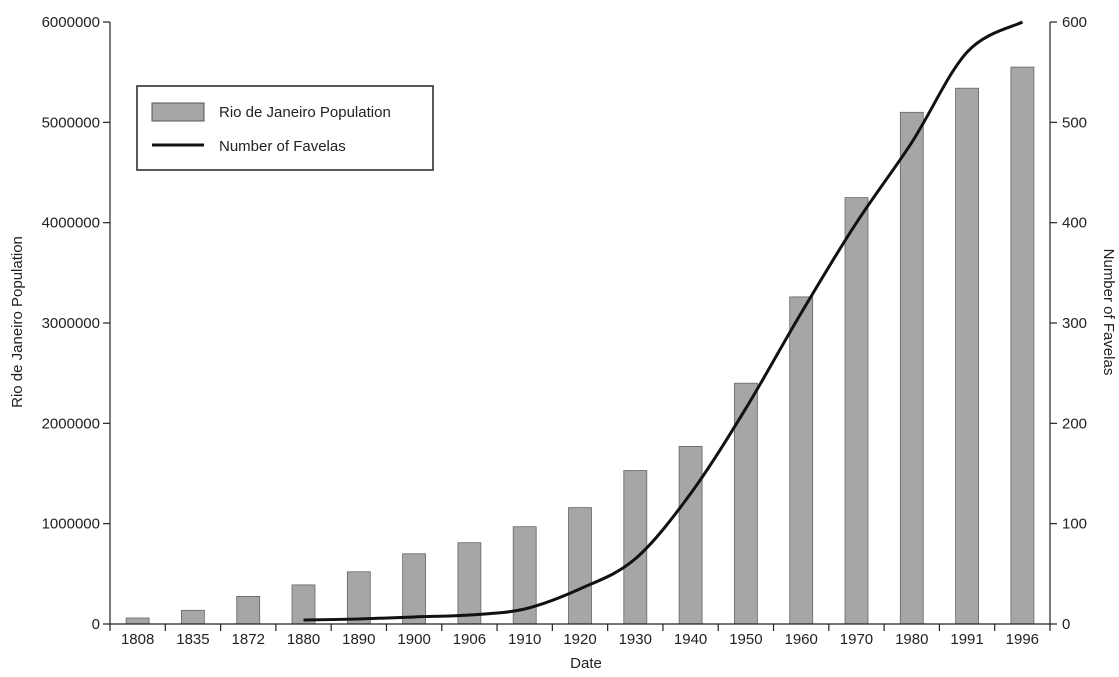  Describe the element at coordinates (17, 322) in the screenshot. I see `y-axis-left-title: Rio de Janeiro Population` at that location.